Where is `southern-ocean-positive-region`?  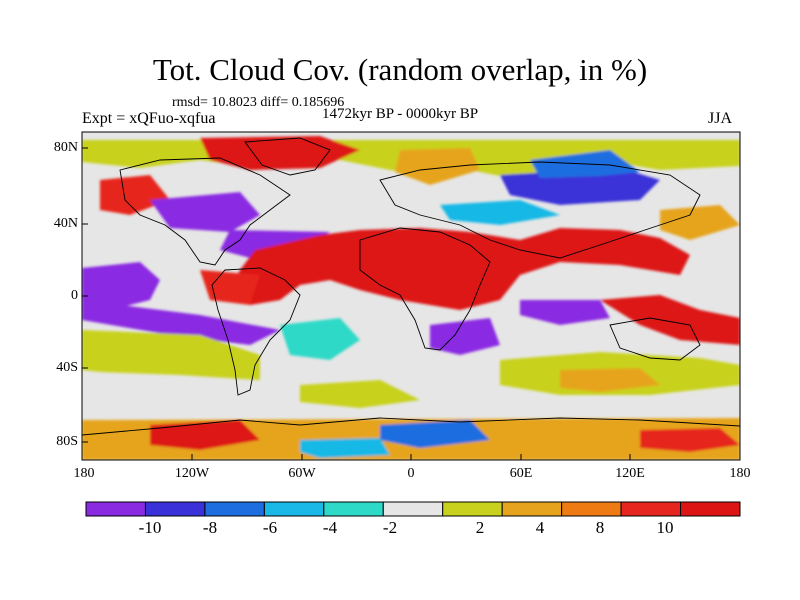
southern-ocean-positive-region is located at coordinates (171, 355).